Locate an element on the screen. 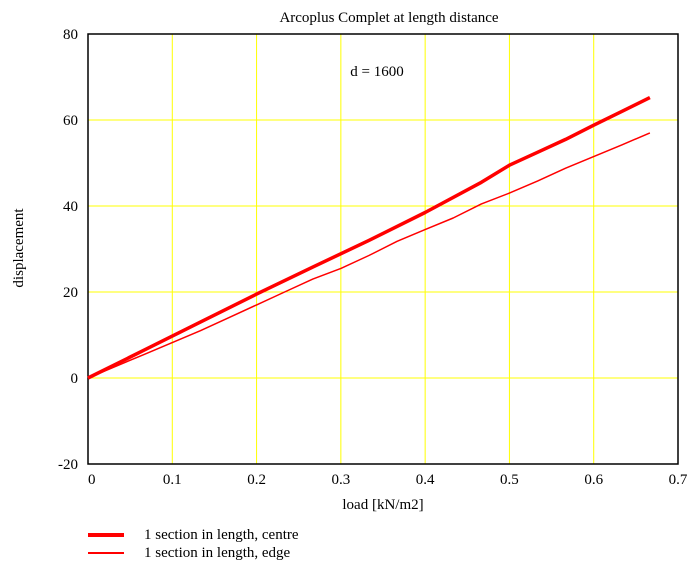 This screenshot has width=690, height=567. y-tick-label-5: 80 is located at coordinates (70, 35).